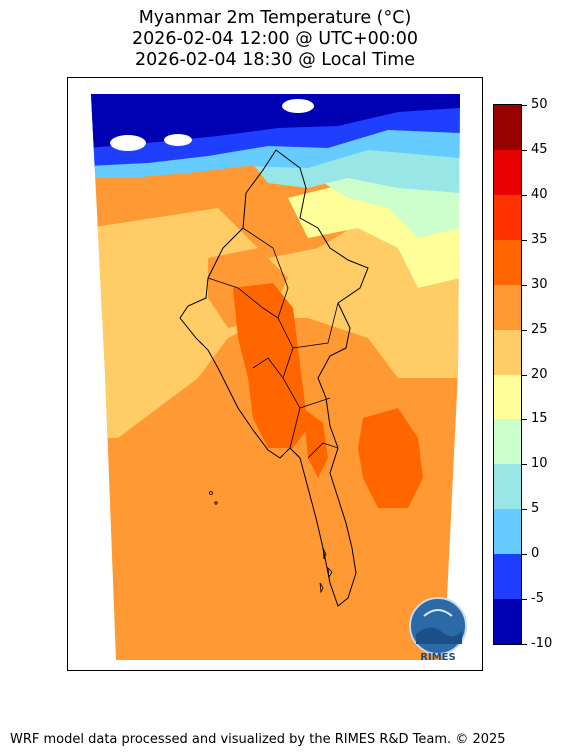  Describe the element at coordinates (438, 626) in the screenshot. I see `rimes-logo` at that location.